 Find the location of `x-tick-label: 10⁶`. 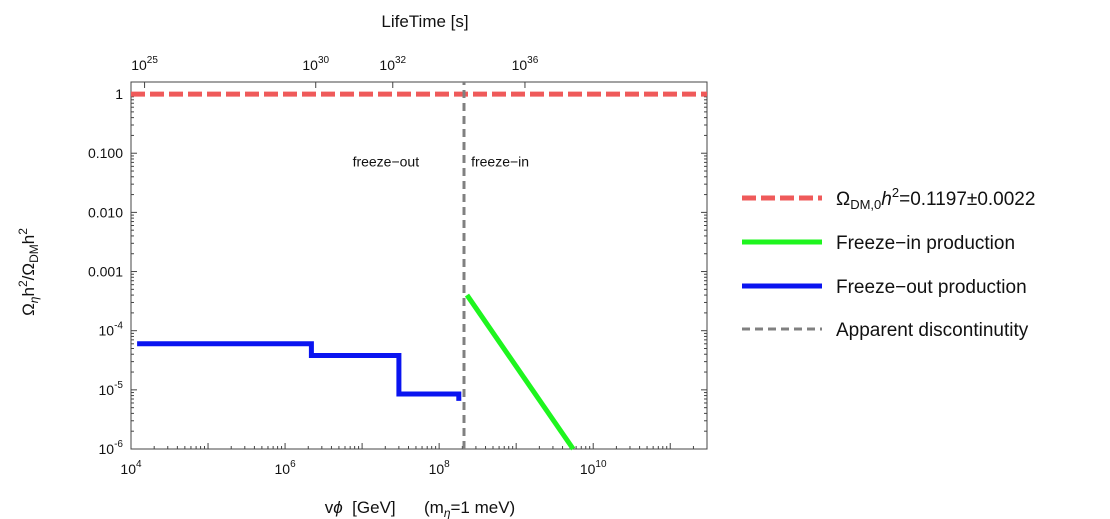

x-tick-label: 10⁶ is located at coordinates (285, 468).